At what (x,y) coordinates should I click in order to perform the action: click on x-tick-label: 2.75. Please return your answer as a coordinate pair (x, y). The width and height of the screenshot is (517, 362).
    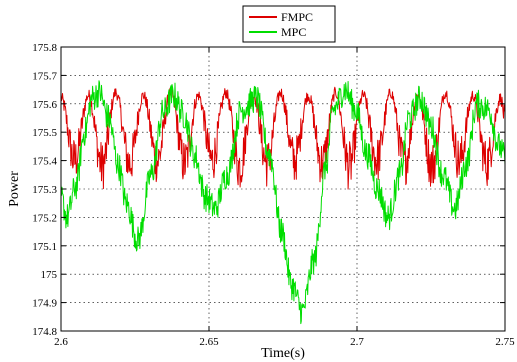
    Looking at the image, I should click on (505, 342).